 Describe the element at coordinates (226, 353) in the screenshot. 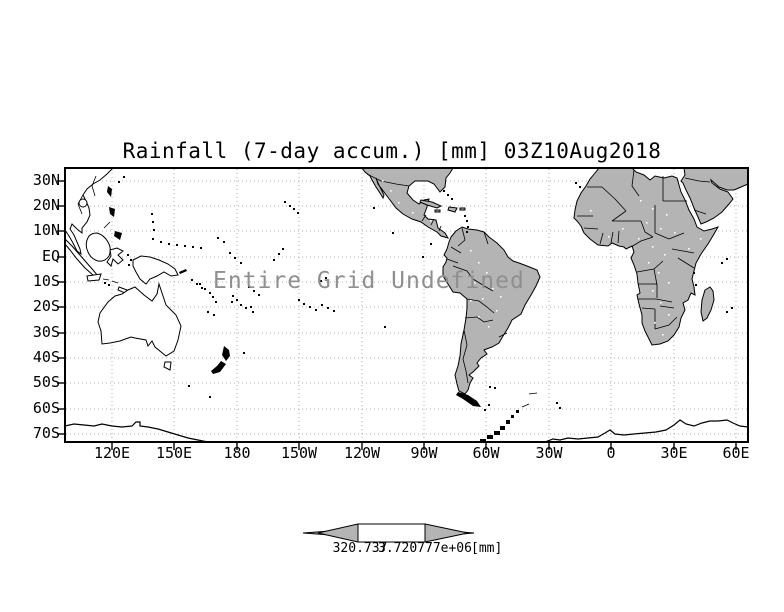

I see `new-zealand-north` at that location.